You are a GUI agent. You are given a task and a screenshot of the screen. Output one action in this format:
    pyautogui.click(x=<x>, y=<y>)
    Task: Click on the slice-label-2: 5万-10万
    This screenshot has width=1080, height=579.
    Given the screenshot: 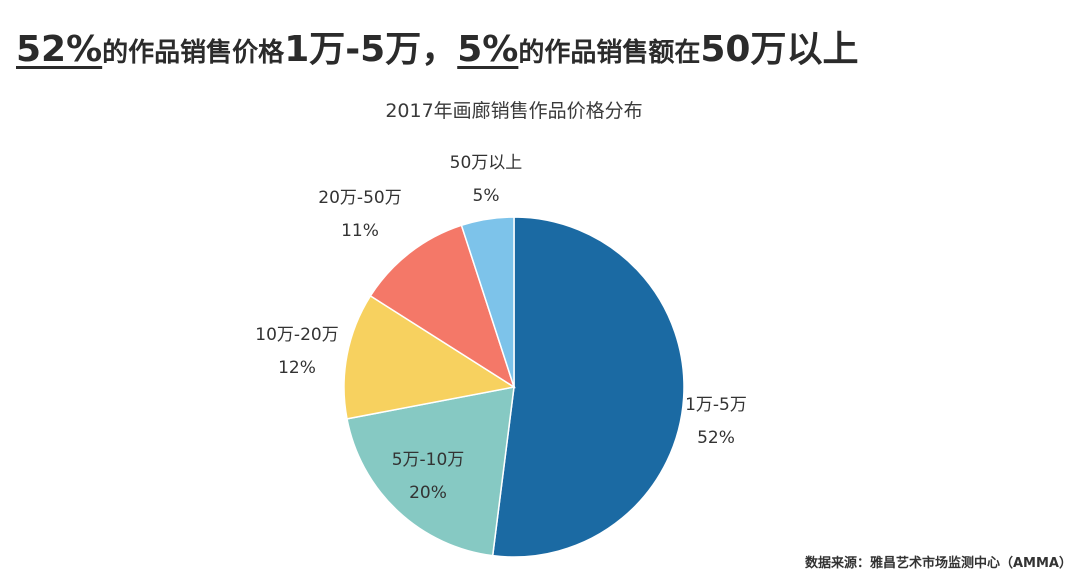 What is the action you would take?
    pyautogui.click(x=428, y=460)
    